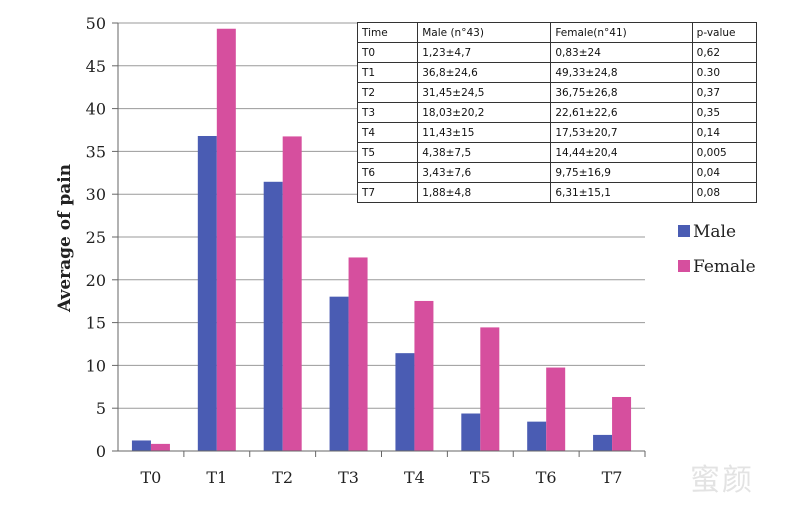  What do you see at coordinates (160, 447) in the screenshot?
I see `bar-female-t0` at bounding box center [160, 447].